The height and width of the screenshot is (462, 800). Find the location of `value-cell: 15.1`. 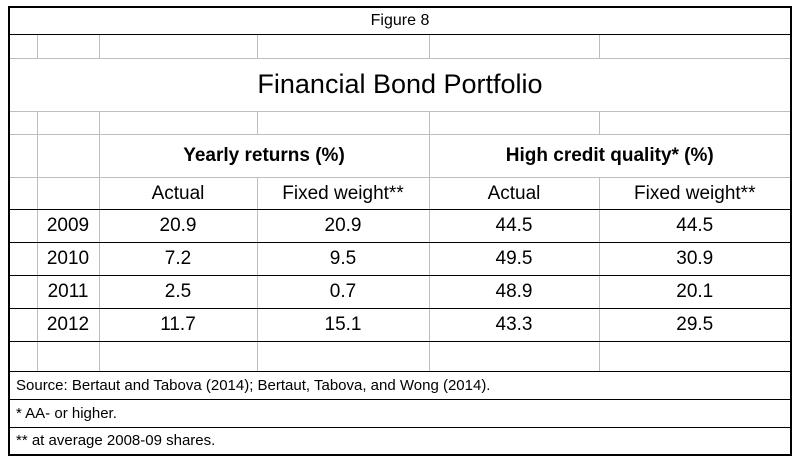

value-cell: 15.1 is located at coordinates (343, 325).